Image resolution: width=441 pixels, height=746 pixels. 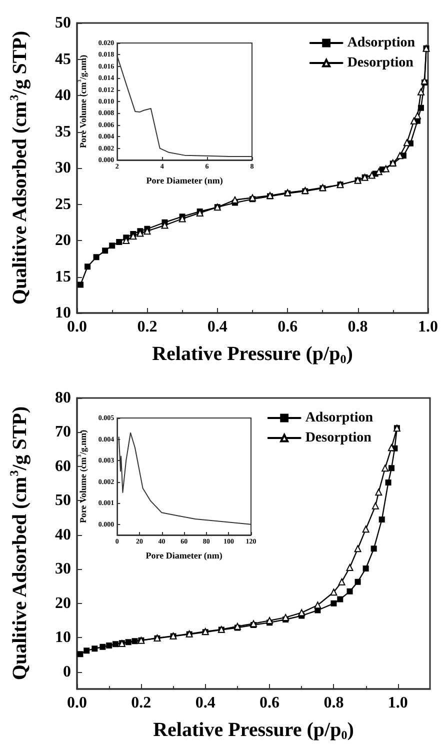 I want to click on y-tick-label: 80, so click(x=63, y=398).